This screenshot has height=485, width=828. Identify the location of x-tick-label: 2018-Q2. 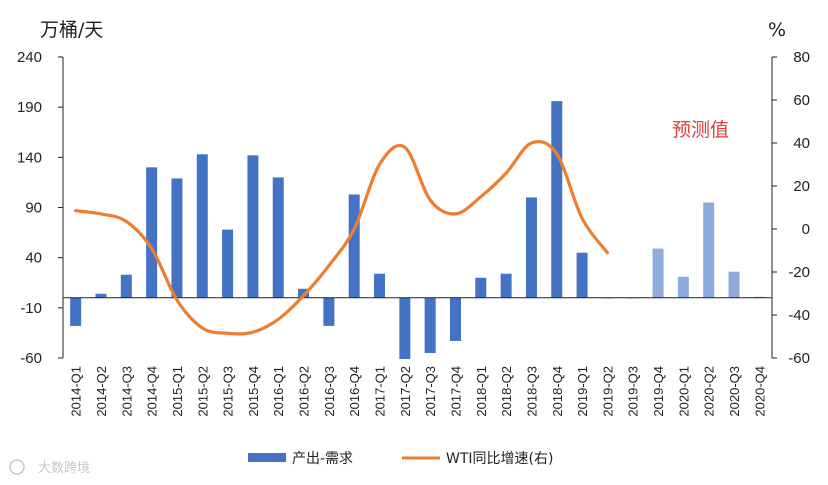
(506, 391).